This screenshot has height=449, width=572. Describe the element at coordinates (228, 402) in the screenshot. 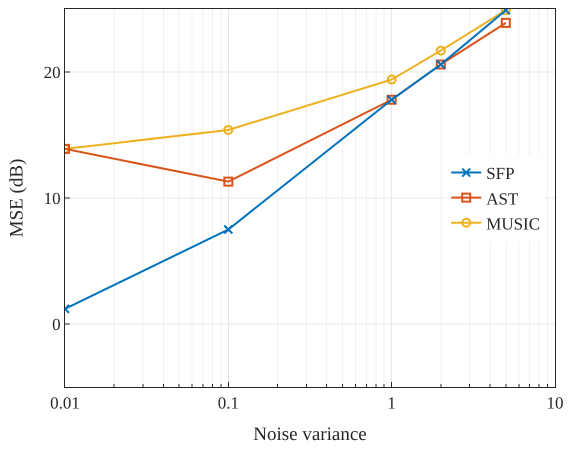

I see `x-tick-label: 0.1` at that location.